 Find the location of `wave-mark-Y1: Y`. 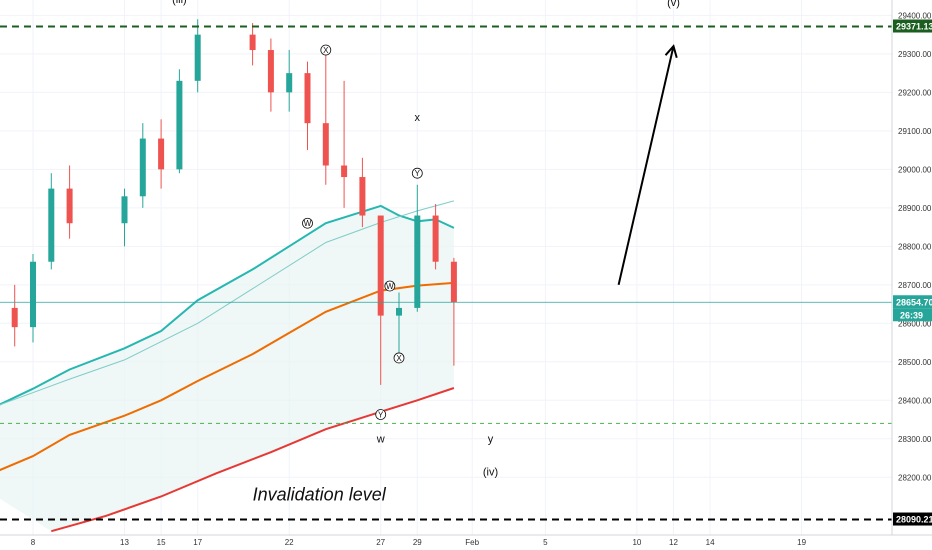

wave-mark-Y1: Y is located at coordinates (417, 173).